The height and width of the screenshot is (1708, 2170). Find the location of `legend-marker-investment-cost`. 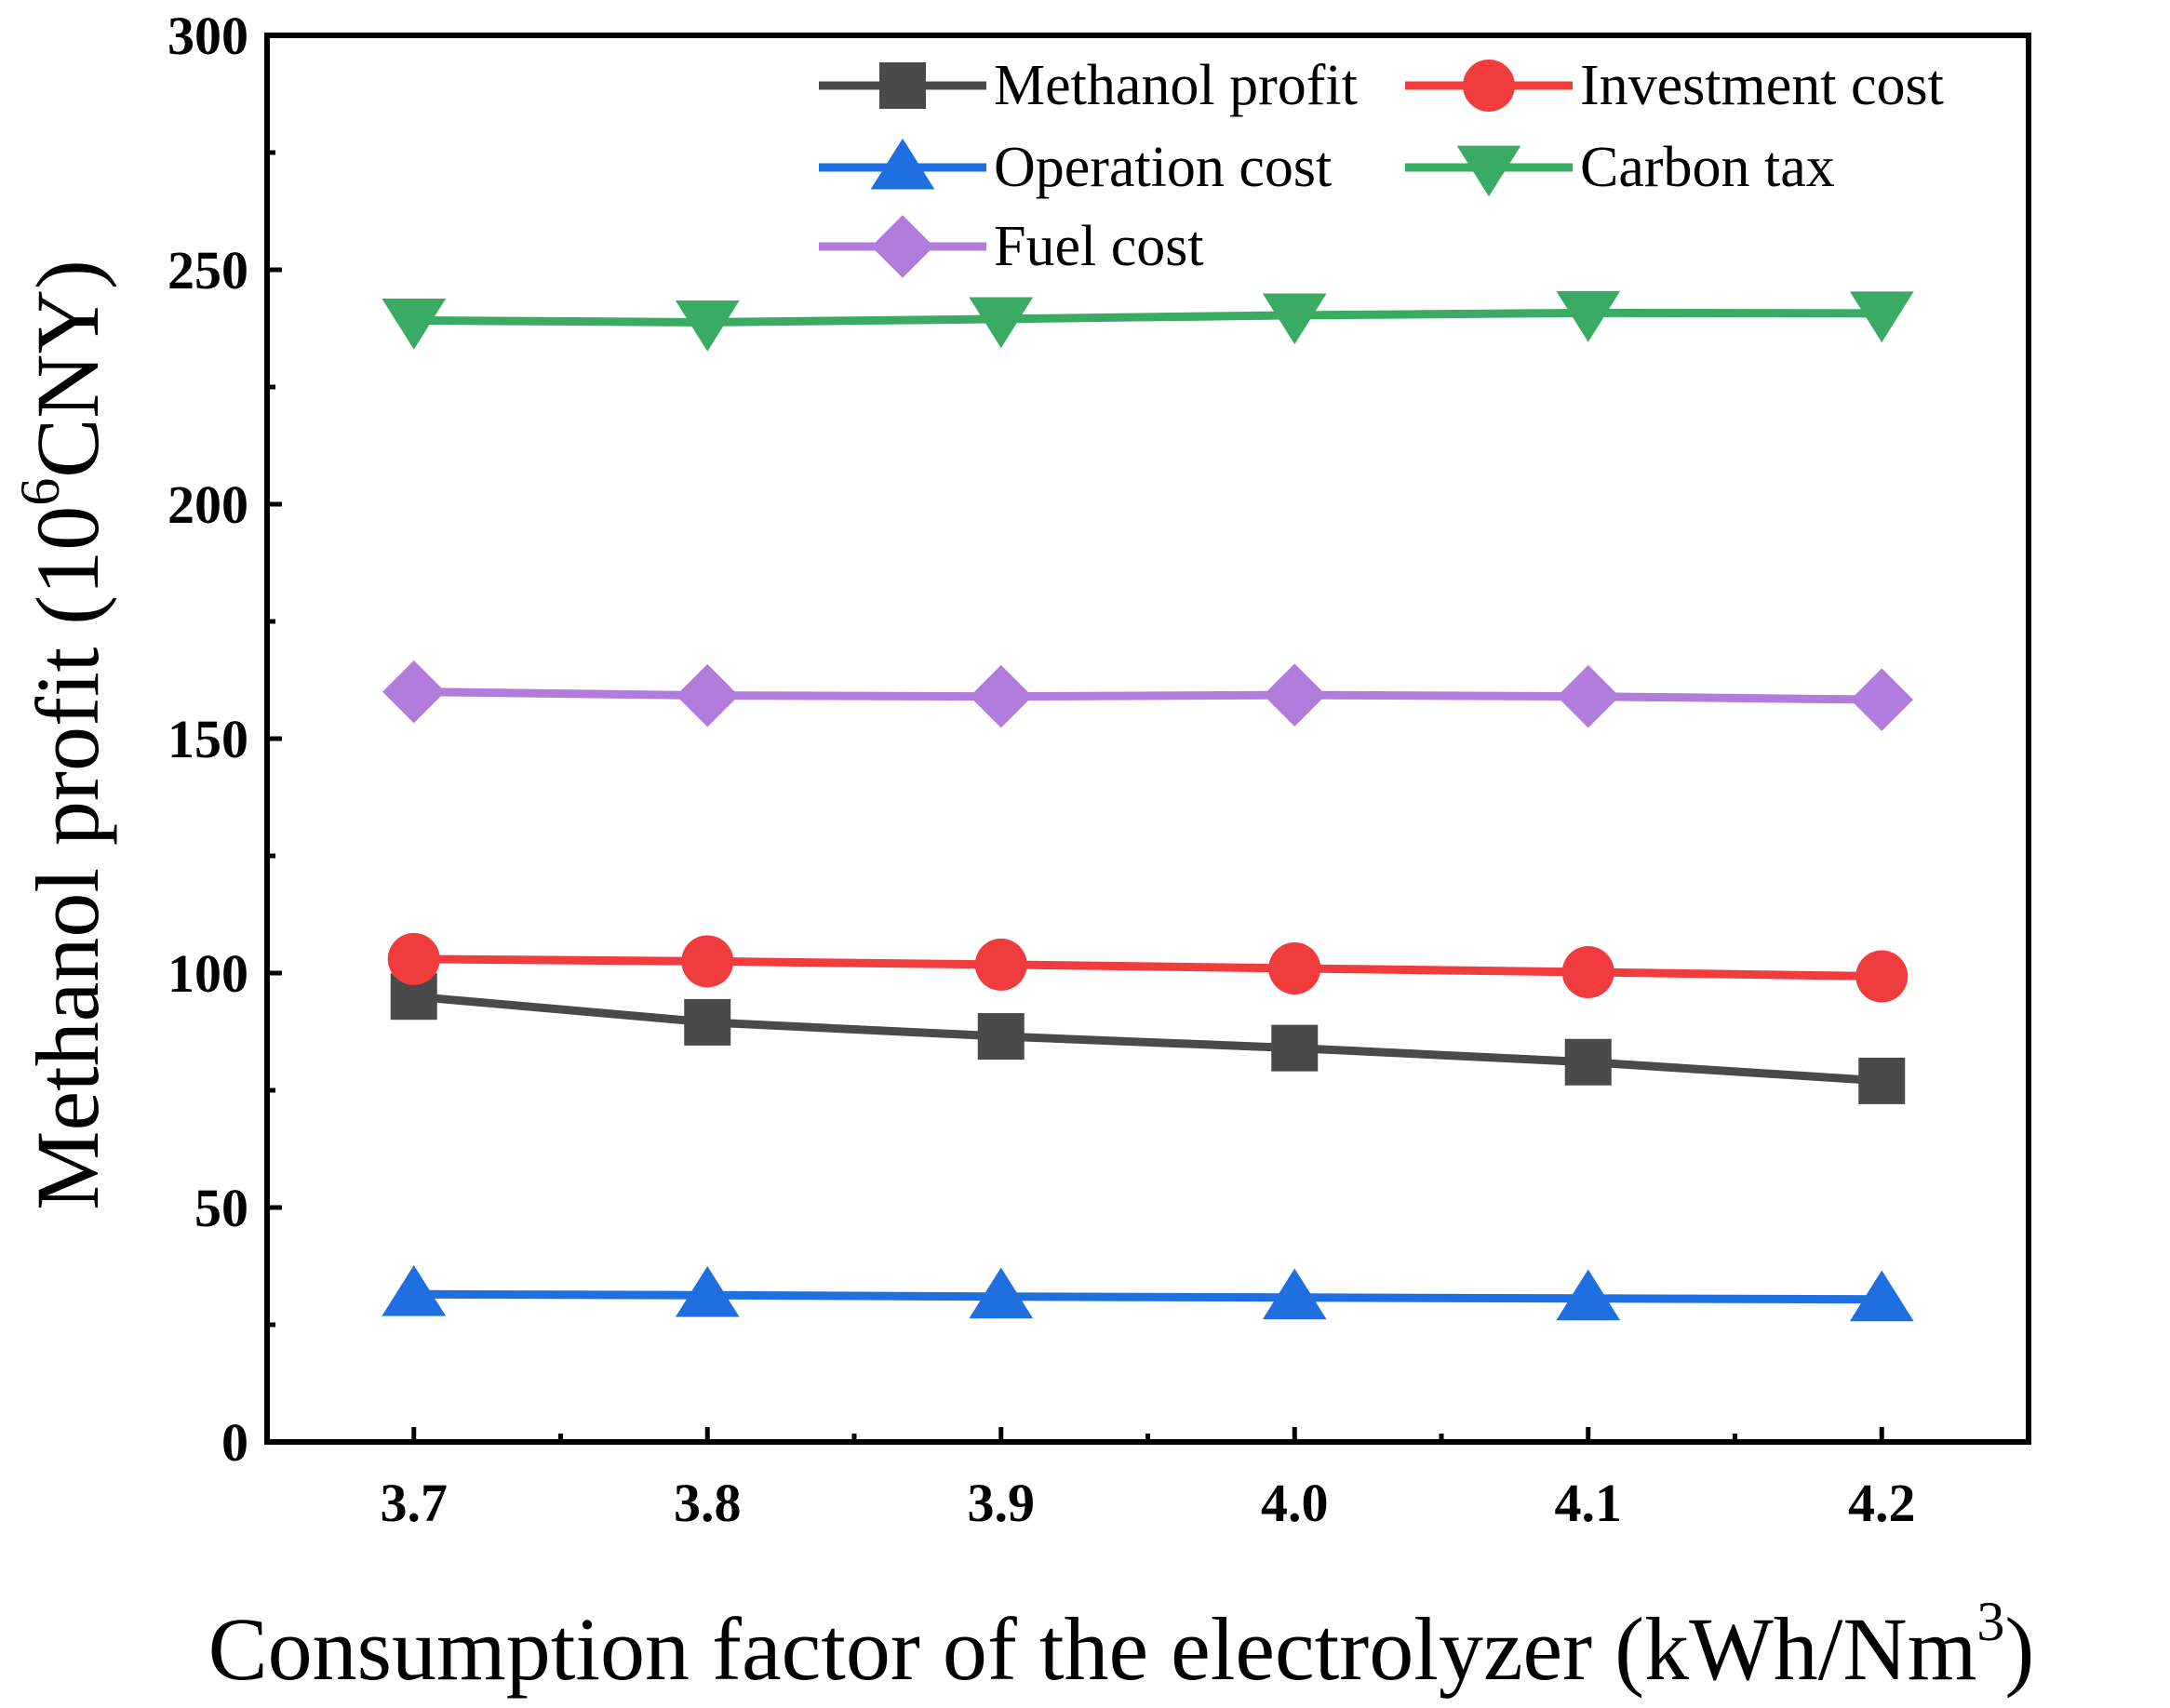

legend-marker-investment-cost is located at coordinates (1489, 86).